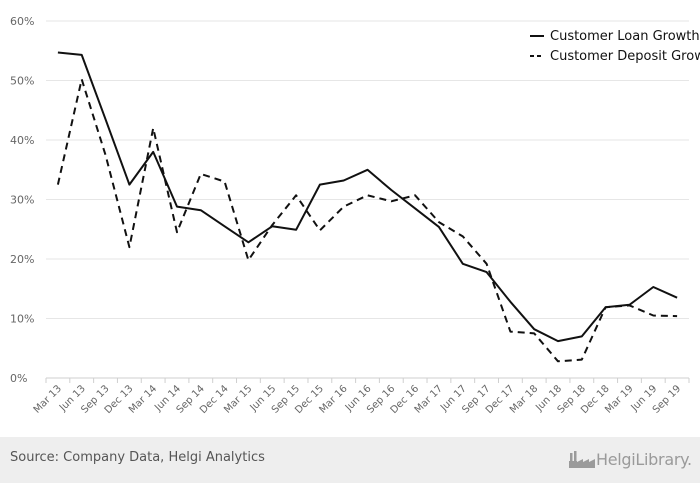  Describe the element at coordinates (48, 399) in the screenshot. I see `x-tick-label: Mar 13` at that location.